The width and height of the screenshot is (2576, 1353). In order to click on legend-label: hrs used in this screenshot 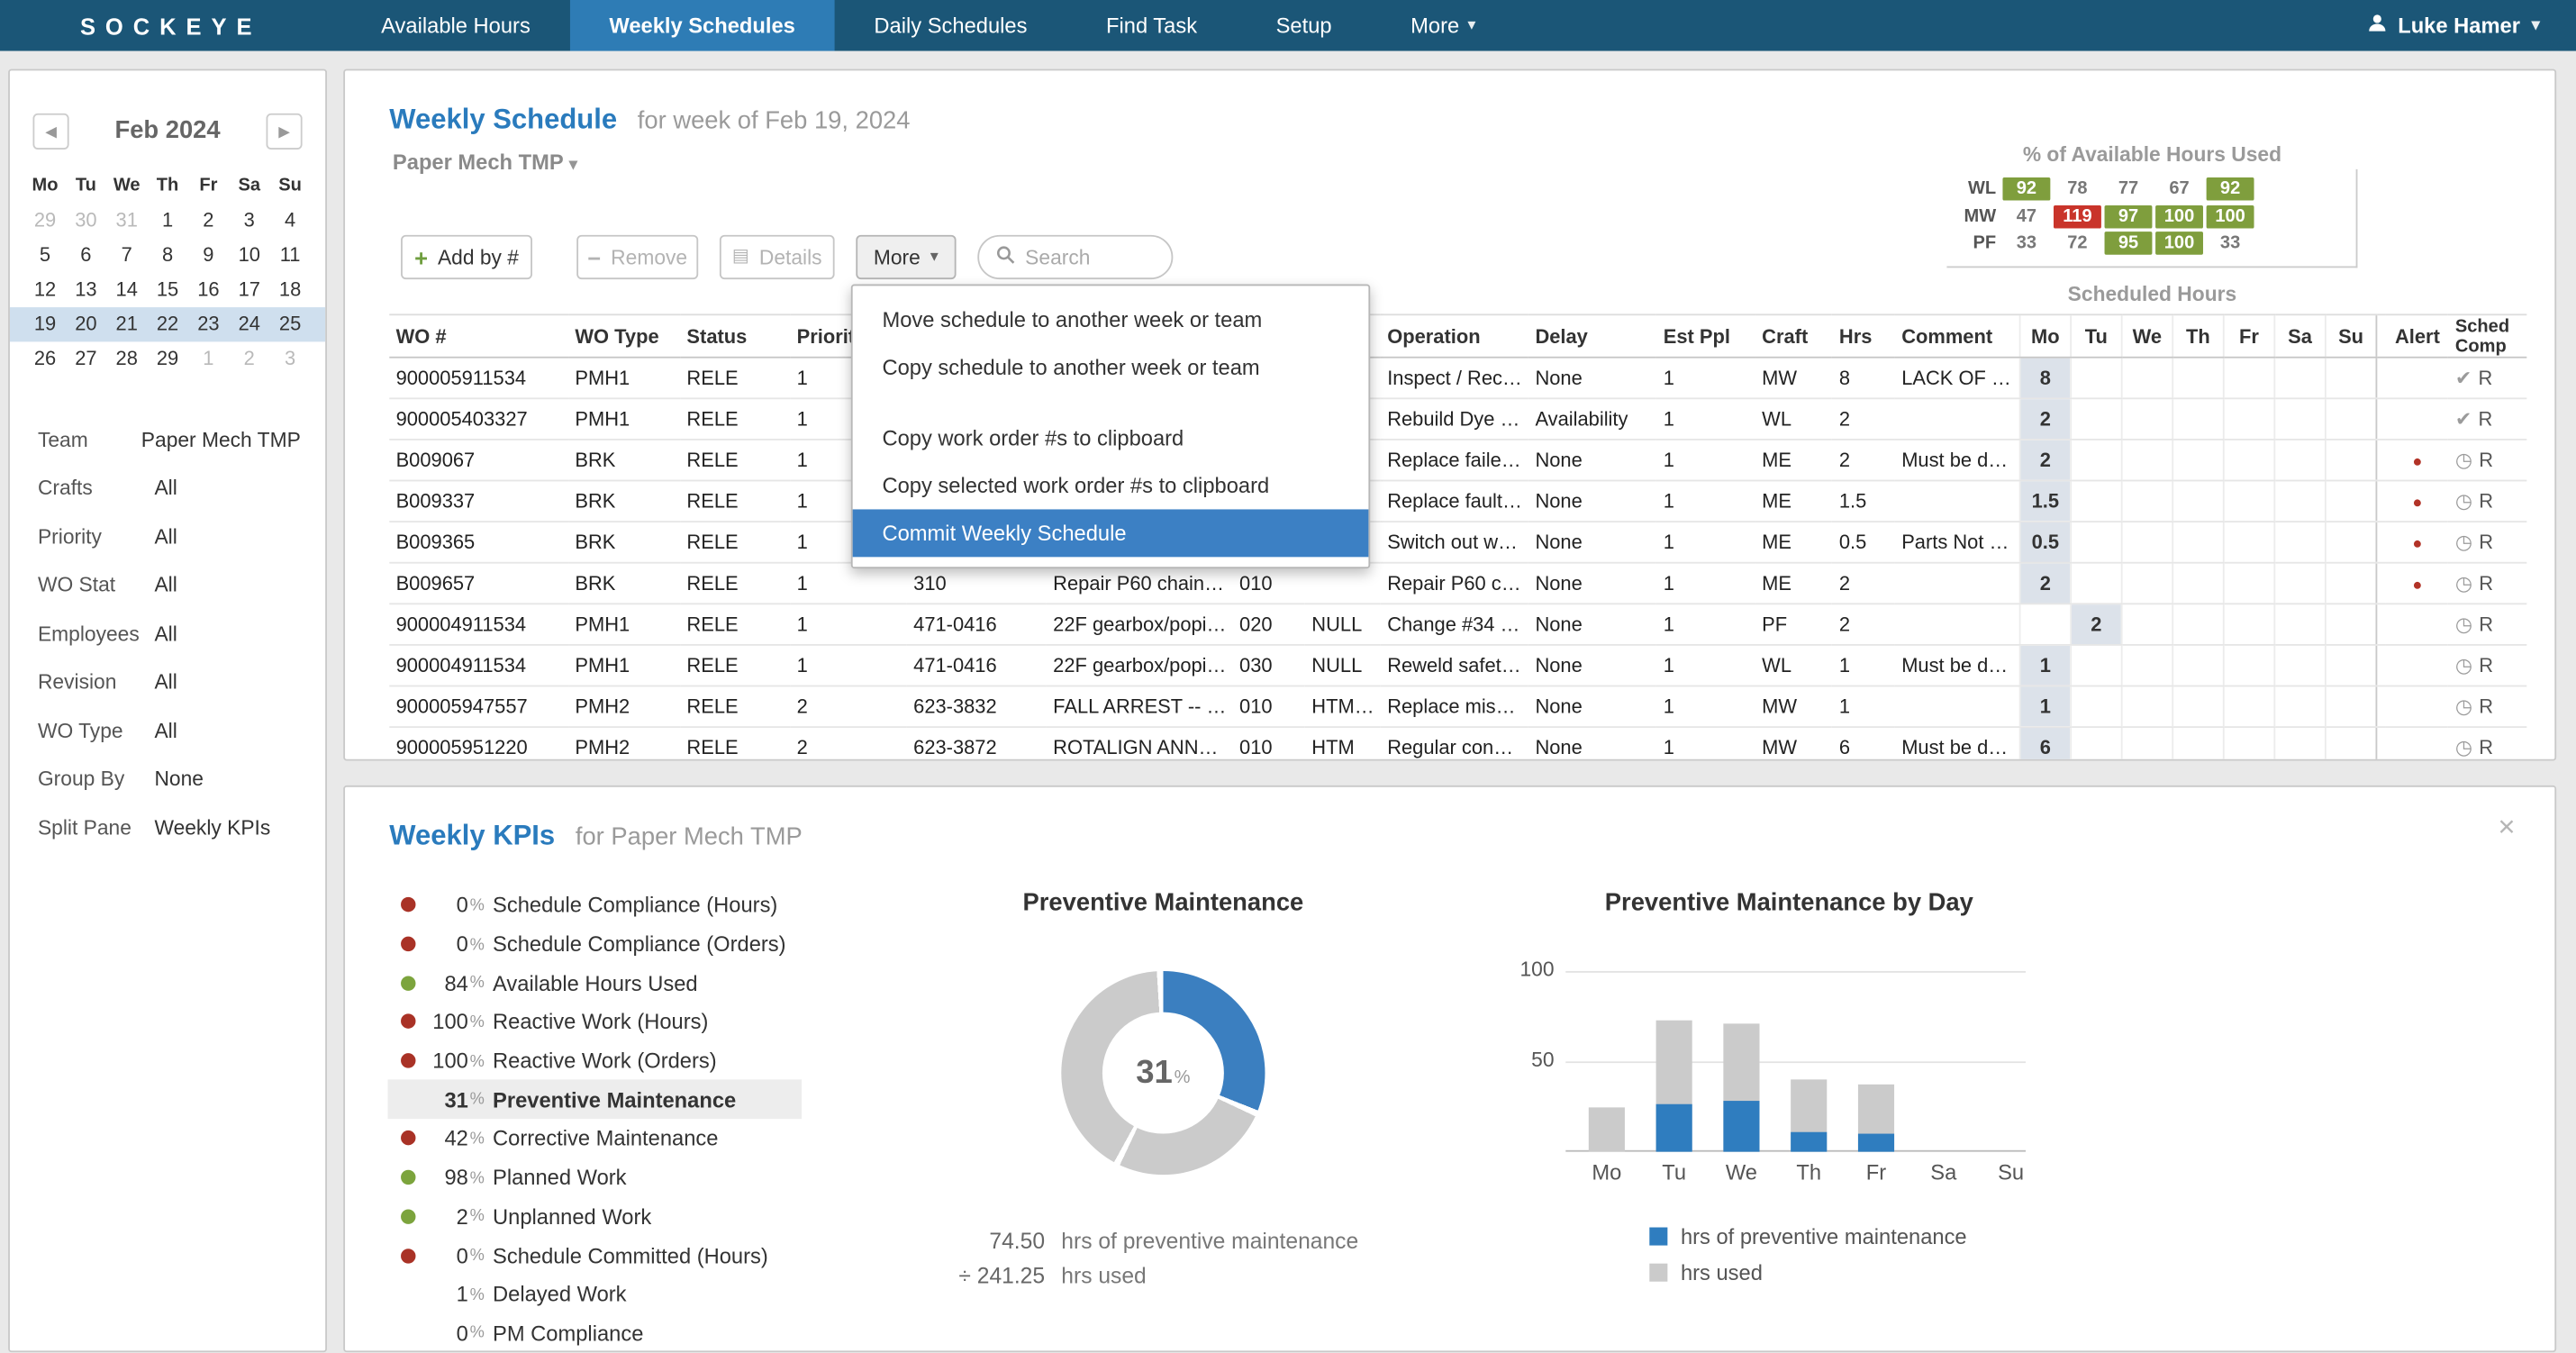, I will do `click(1721, 1272)`.